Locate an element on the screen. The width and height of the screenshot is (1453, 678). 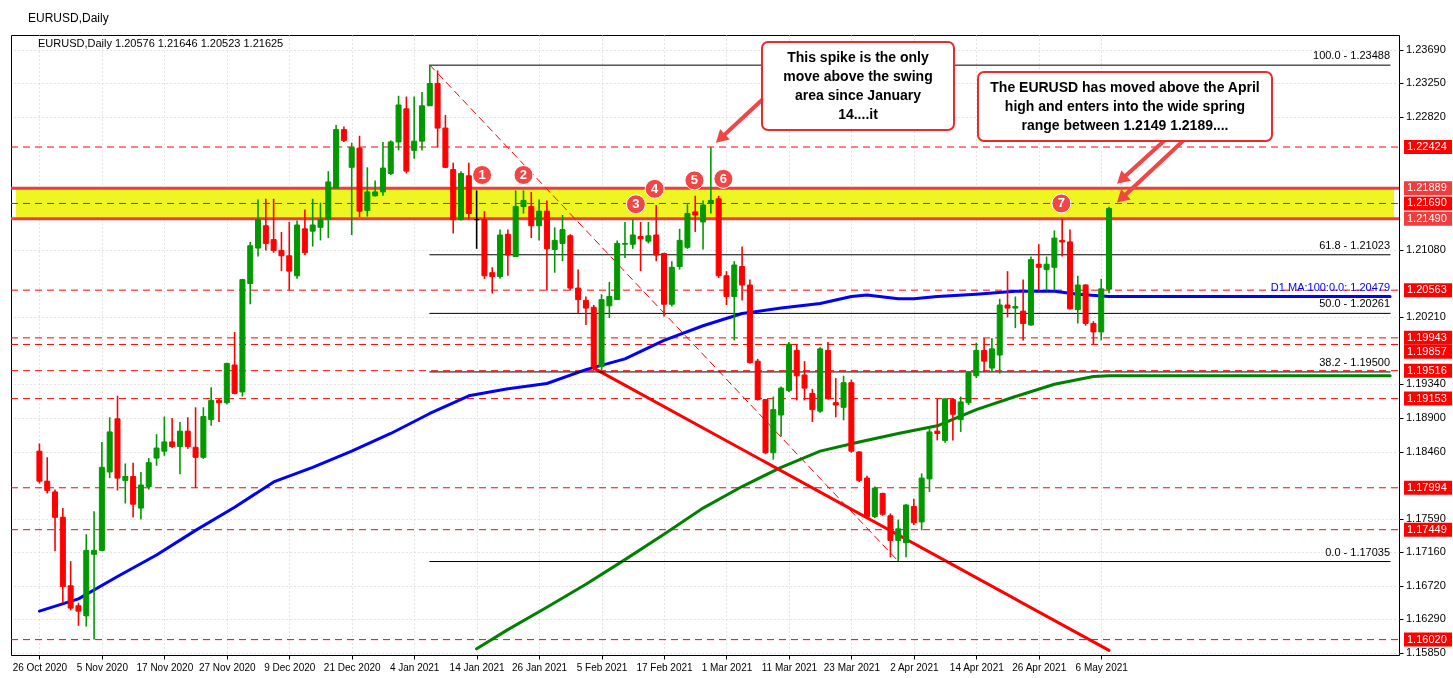
ref-line-label: 1.17994 is located at coordinates (1427, 486).